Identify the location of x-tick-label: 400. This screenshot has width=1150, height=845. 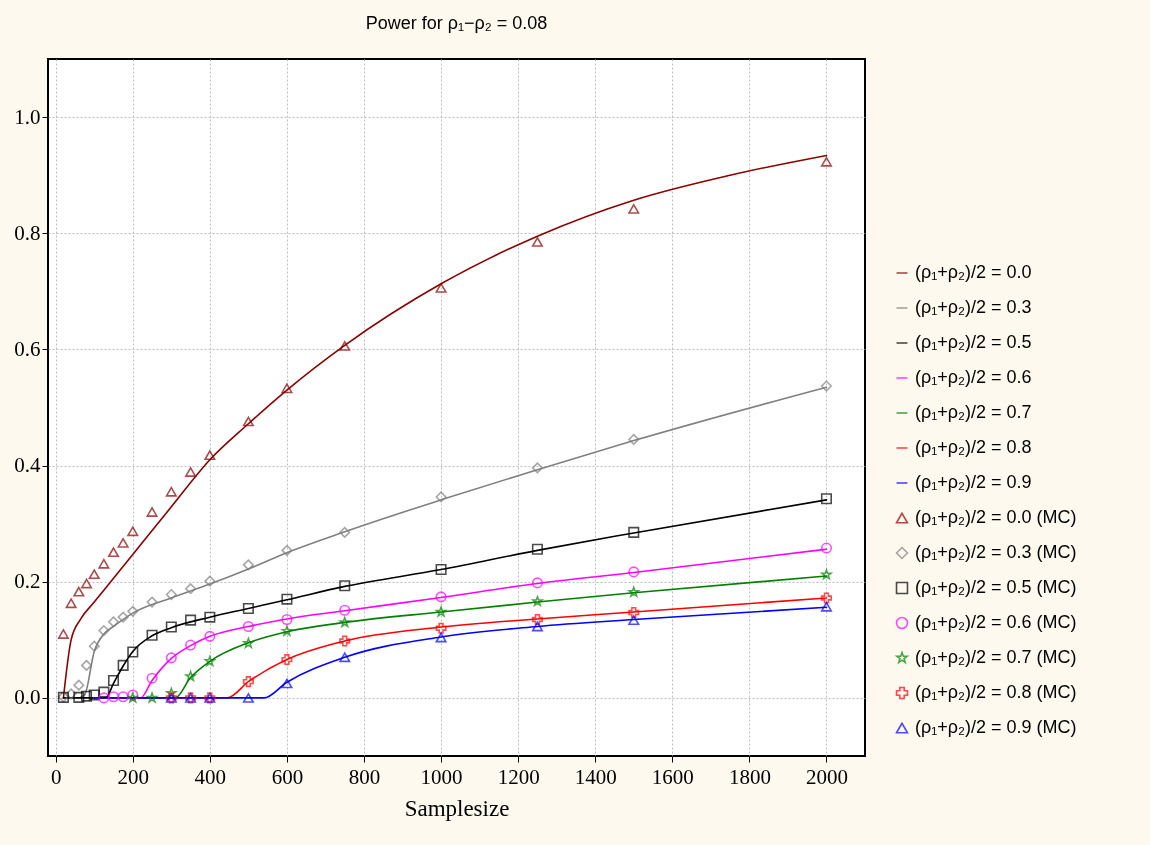
(210, 776).